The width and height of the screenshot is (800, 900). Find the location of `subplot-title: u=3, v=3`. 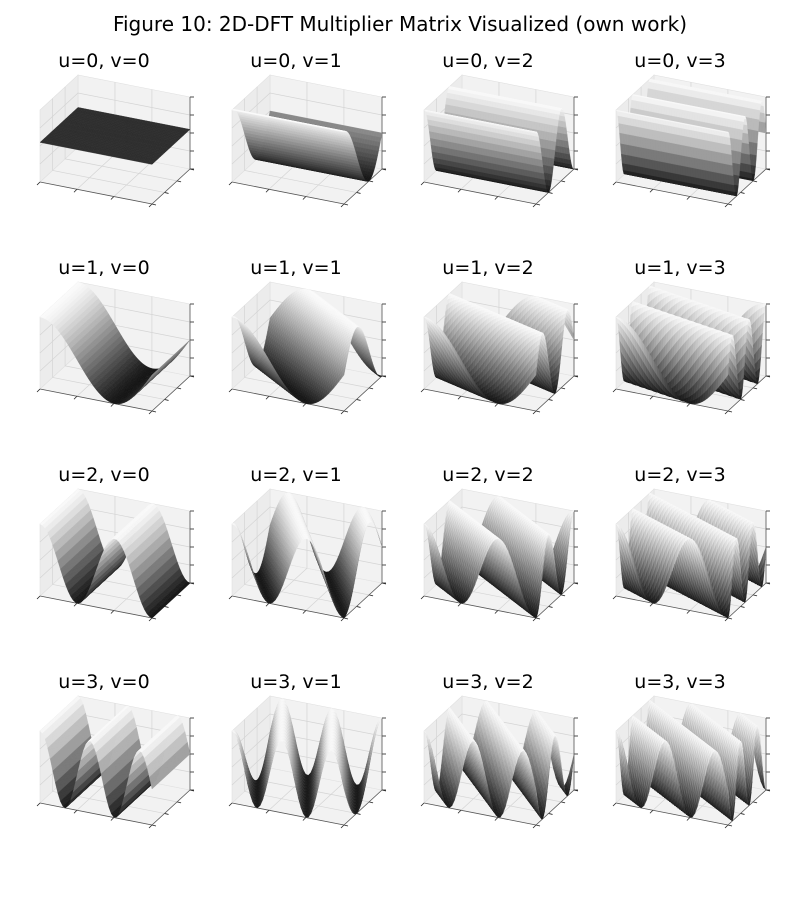

subplot-title: u=3, v=3 is located at coordinates (680, 682).